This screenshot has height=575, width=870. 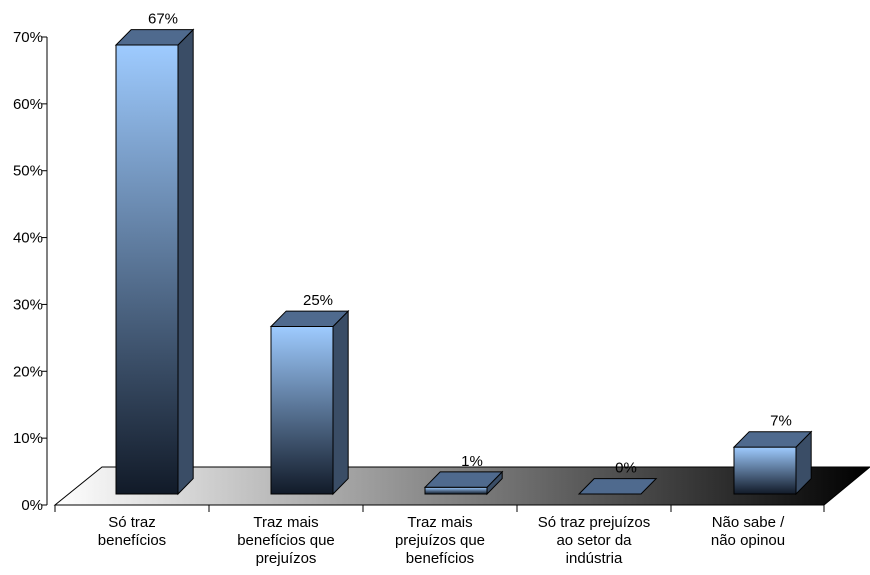 I want to click on y-tick-label: 10%, so click(x=28, y=438).